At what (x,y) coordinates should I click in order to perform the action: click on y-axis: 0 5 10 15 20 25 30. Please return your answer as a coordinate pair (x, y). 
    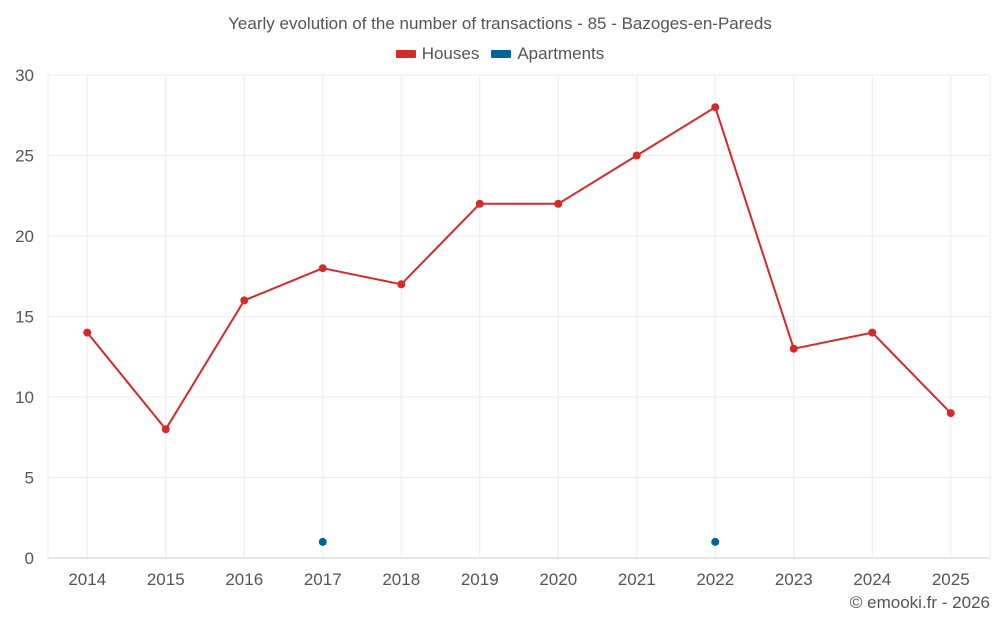
    Looking at the image, I should click on (24, 317).